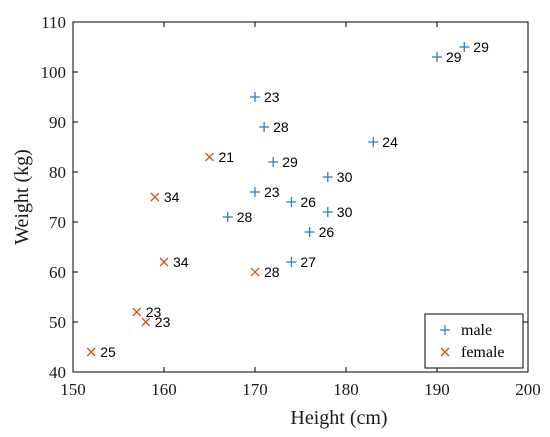 The width and height of the screenshot is (550, 437). What do you see at coordinates (57, 172) in the screenshot?
I see `y-tick-label: 80` at bounding box center [57, 172].